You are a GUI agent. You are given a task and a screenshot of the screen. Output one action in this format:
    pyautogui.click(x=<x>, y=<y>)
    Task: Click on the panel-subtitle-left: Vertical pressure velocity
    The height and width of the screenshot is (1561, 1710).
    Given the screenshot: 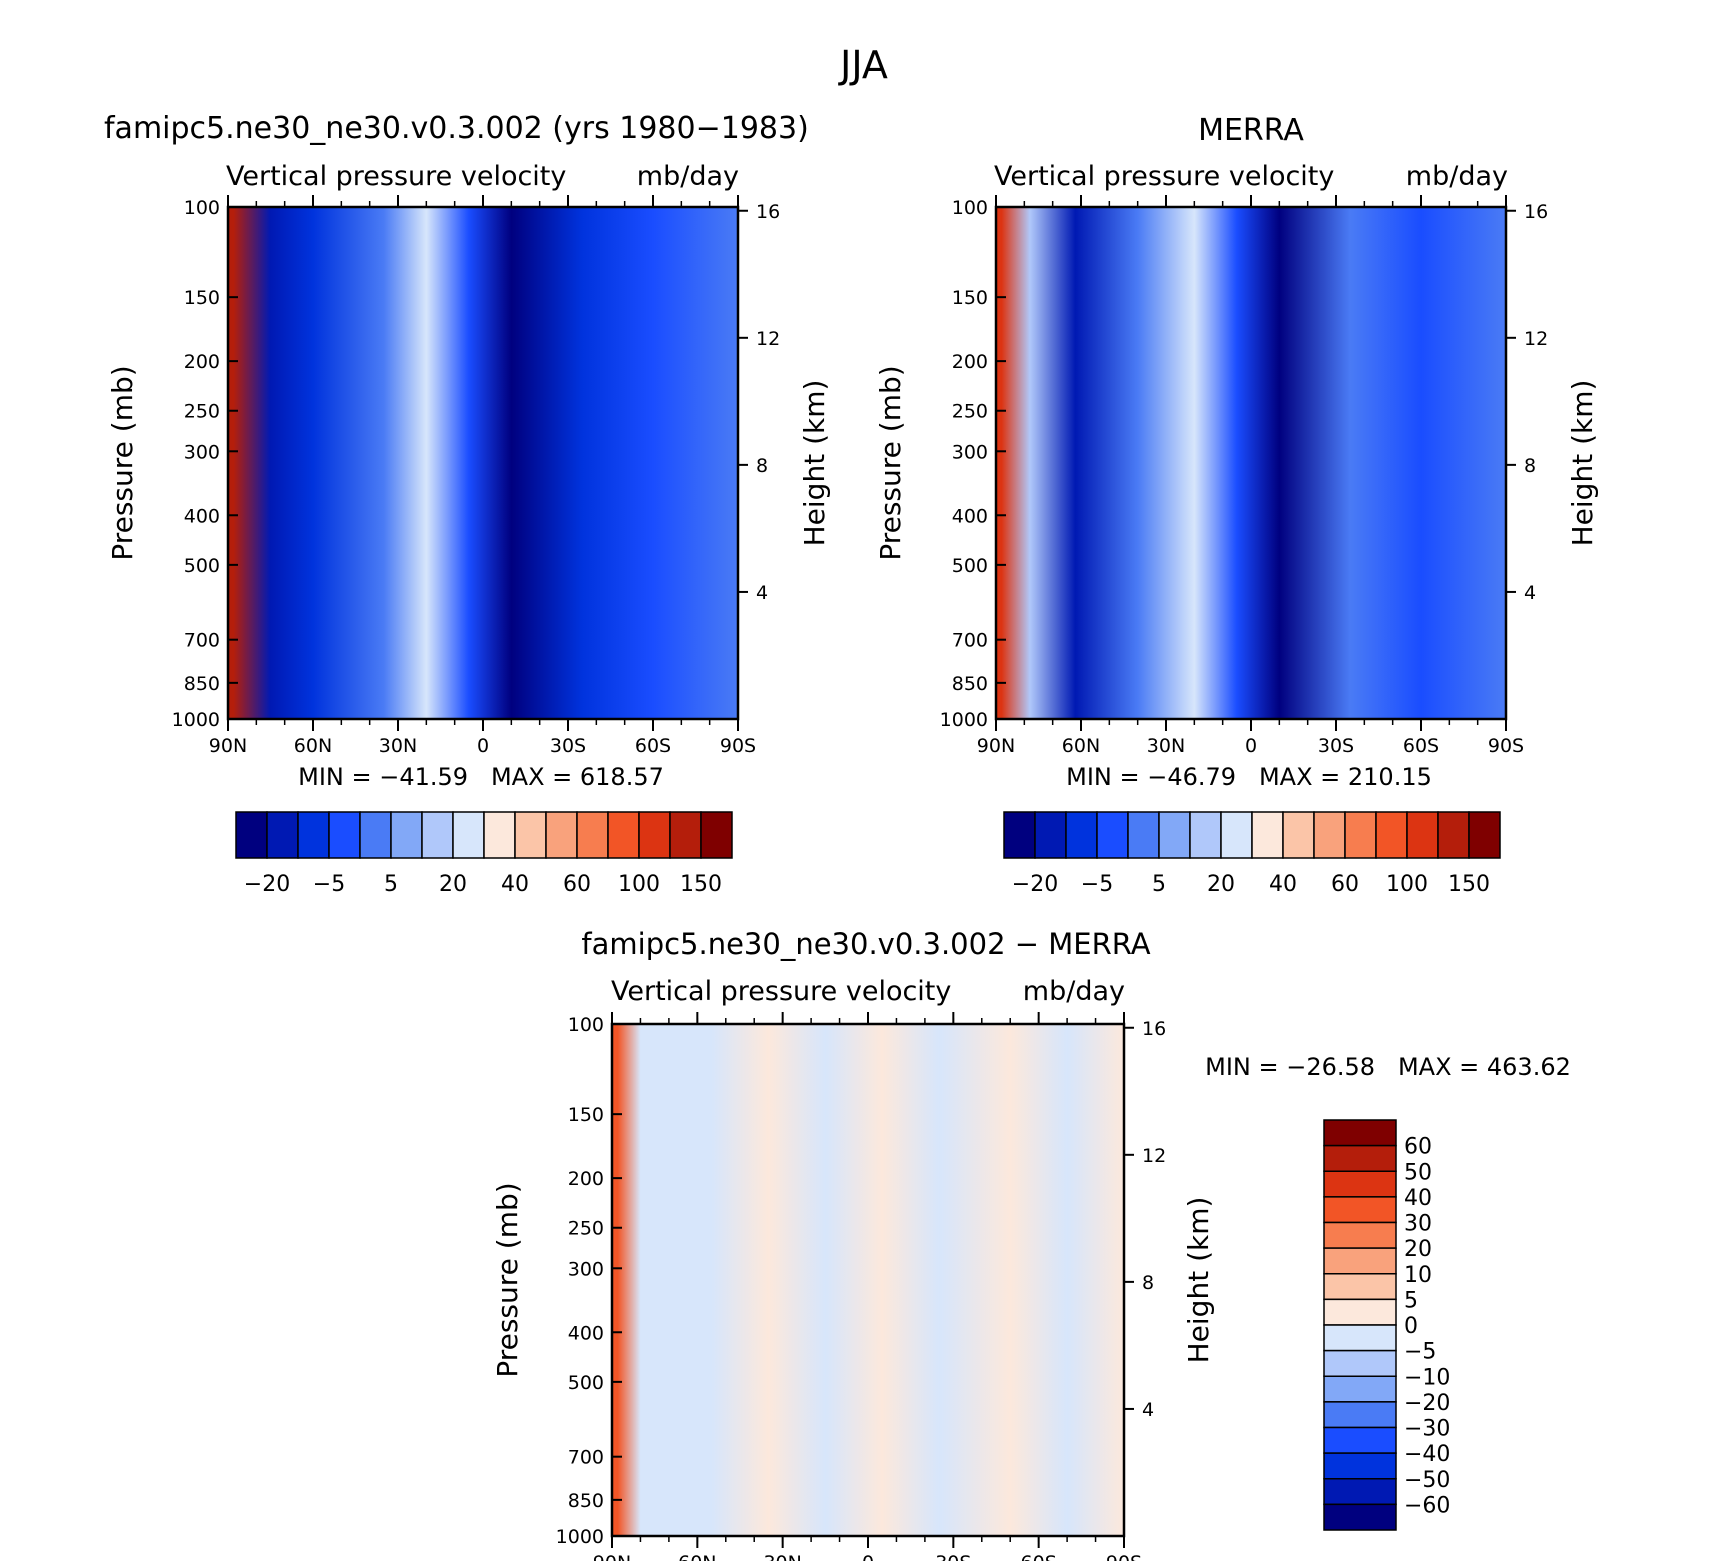 What is the action you would take?
    pyautogui.click(x=396, y=176)
    